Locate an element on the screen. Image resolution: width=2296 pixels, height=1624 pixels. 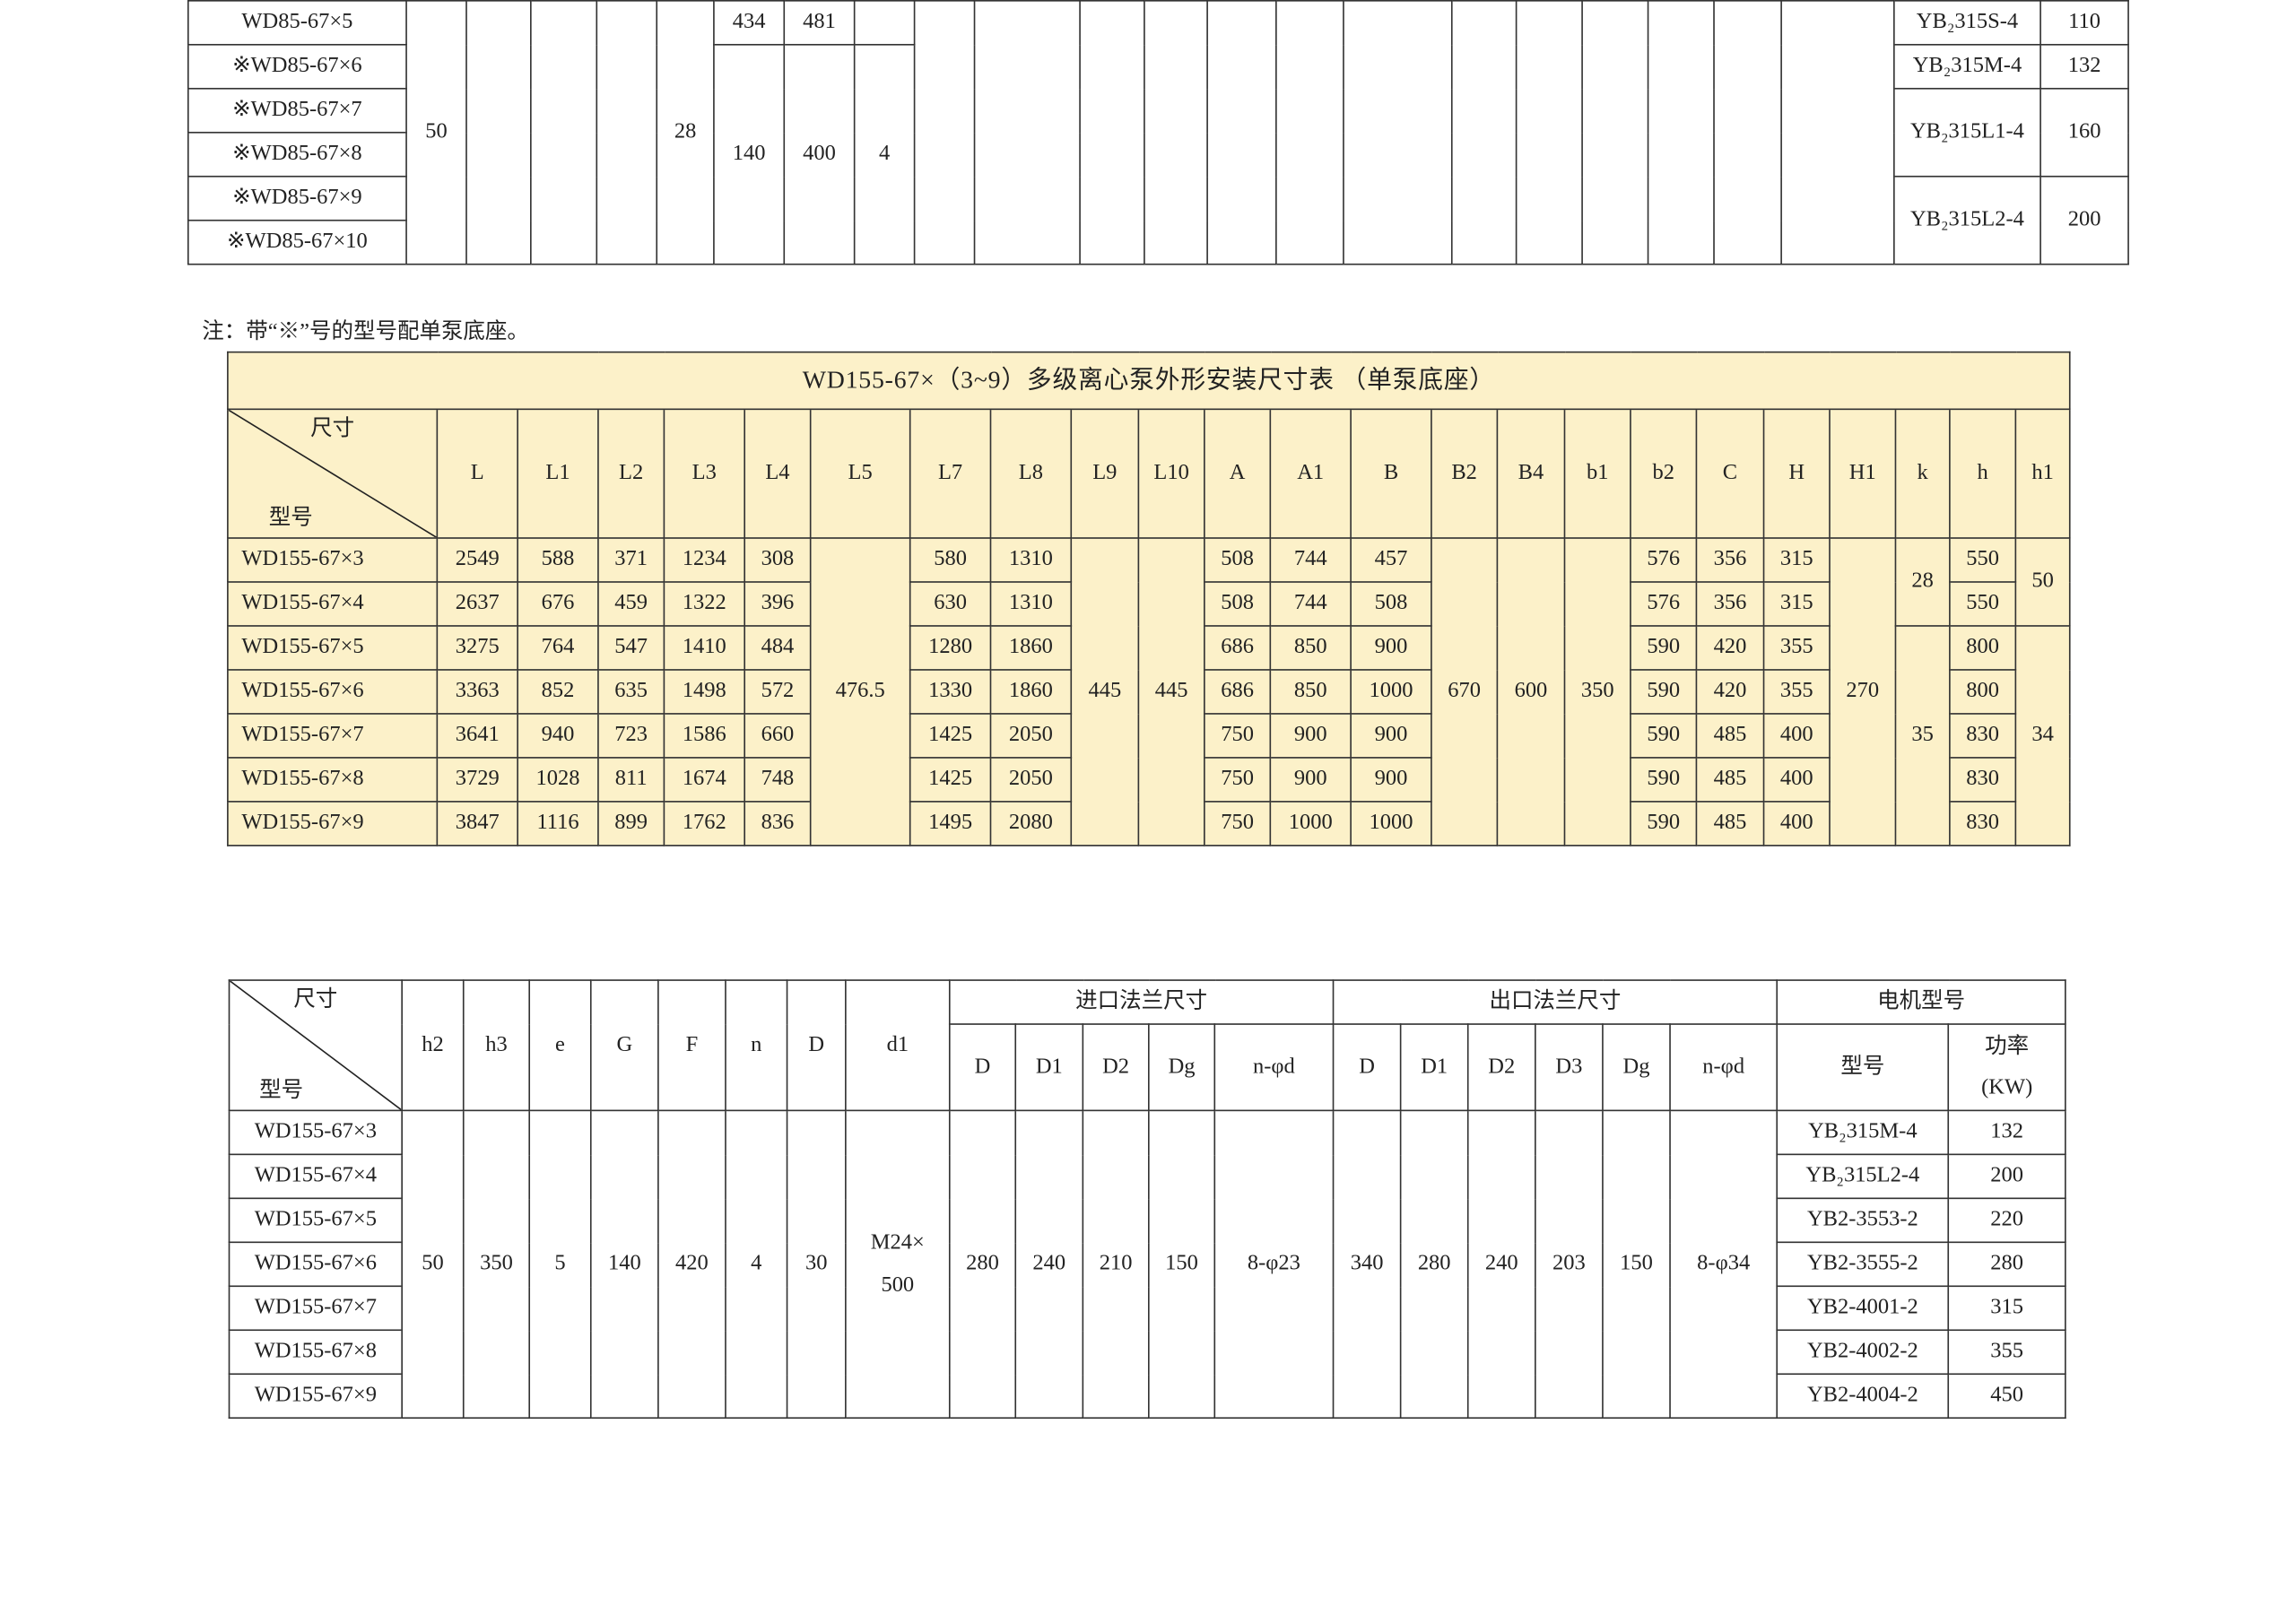
value-cell: 572 is located at coordinates (778, 692).